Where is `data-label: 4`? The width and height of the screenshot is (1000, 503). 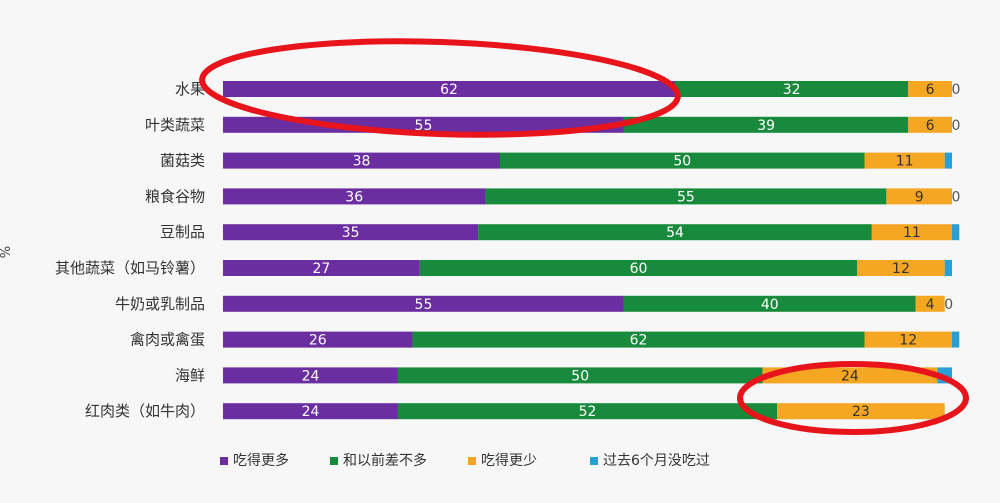
data-label: 4 is located at coordinates (930, 305).